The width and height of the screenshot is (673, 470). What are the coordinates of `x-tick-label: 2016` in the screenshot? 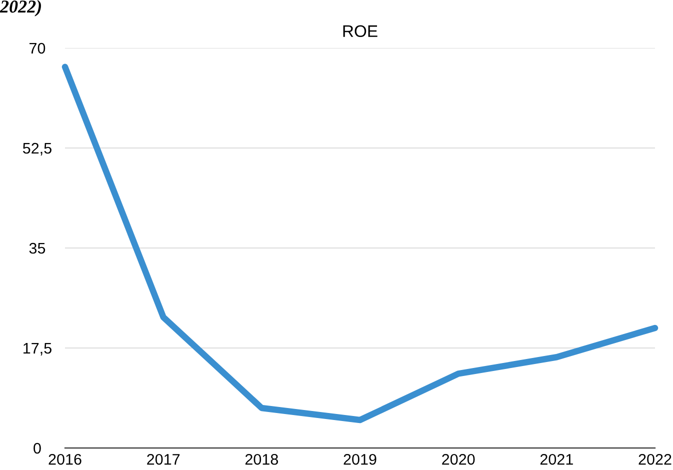 It's located at (65, 459).